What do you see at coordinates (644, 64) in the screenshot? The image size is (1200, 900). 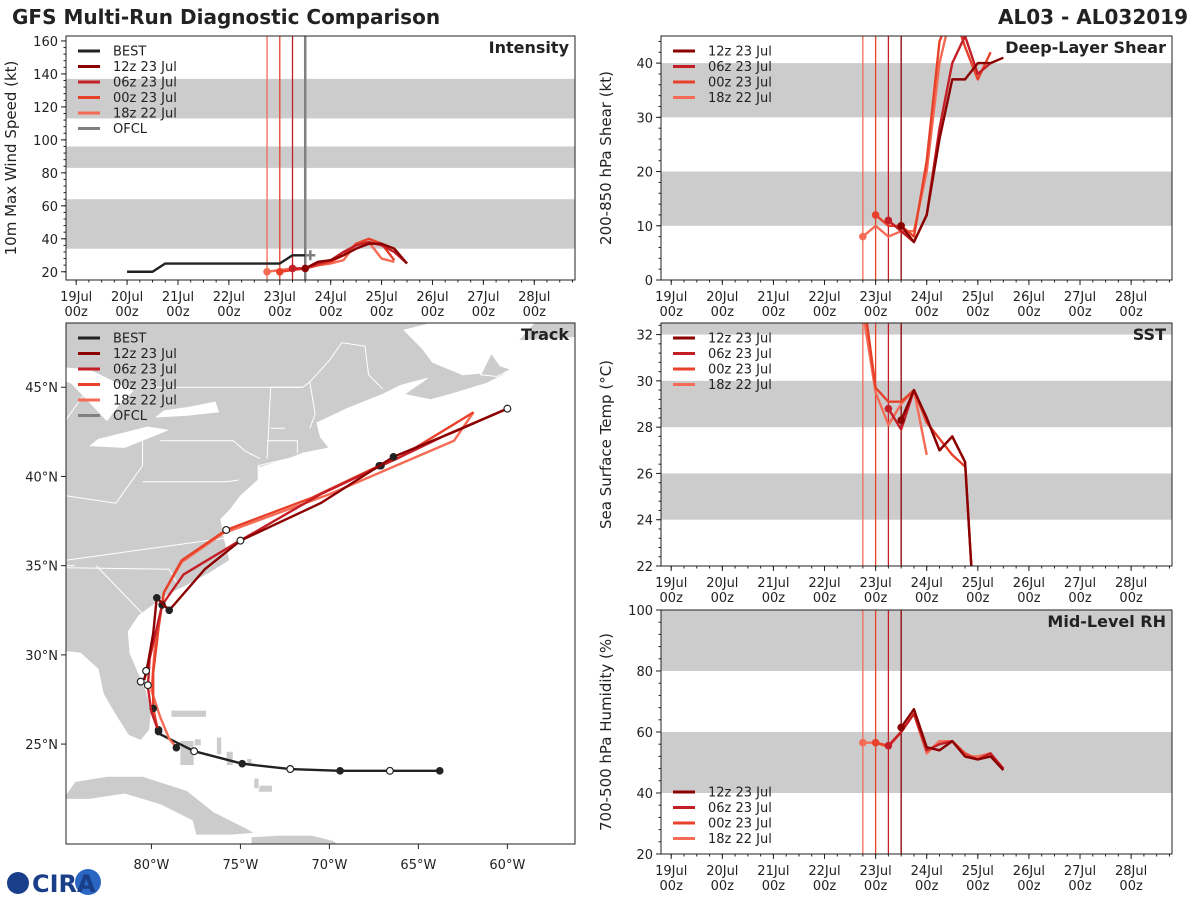 I see `y-tick-label: 40` at bounding box center [644, 64].